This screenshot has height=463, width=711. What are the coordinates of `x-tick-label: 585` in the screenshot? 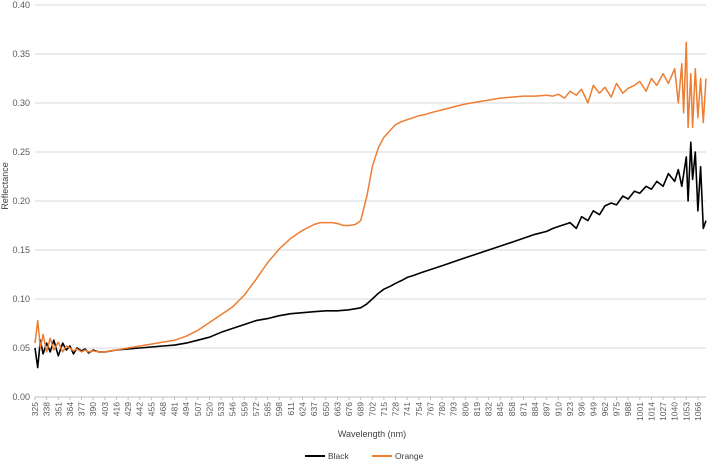 It's located at (268, 409).